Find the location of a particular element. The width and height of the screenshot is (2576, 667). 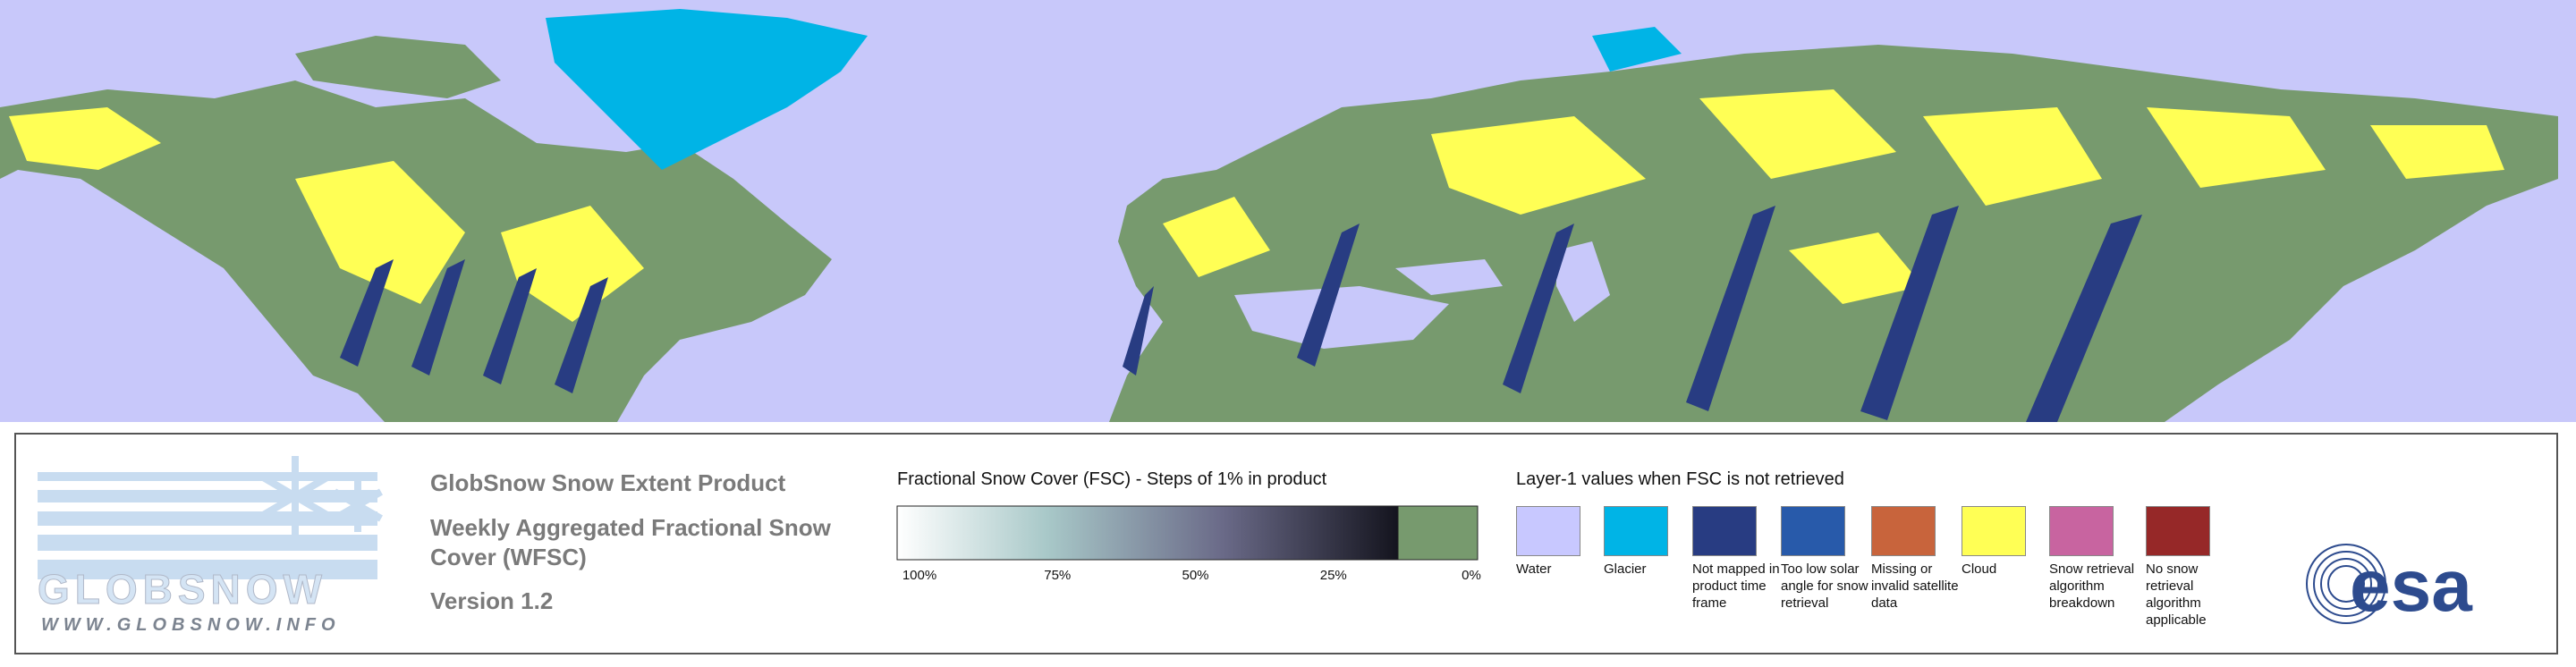

esa-logo: esa is located at coordinates (2389, 585).